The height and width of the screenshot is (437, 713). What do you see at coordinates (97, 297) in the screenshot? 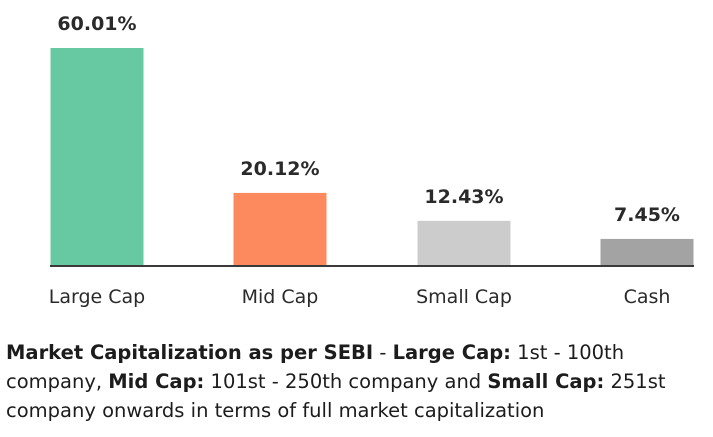
I see `category-label-large-cap: Large Cap` at bounding box center [97, 297].